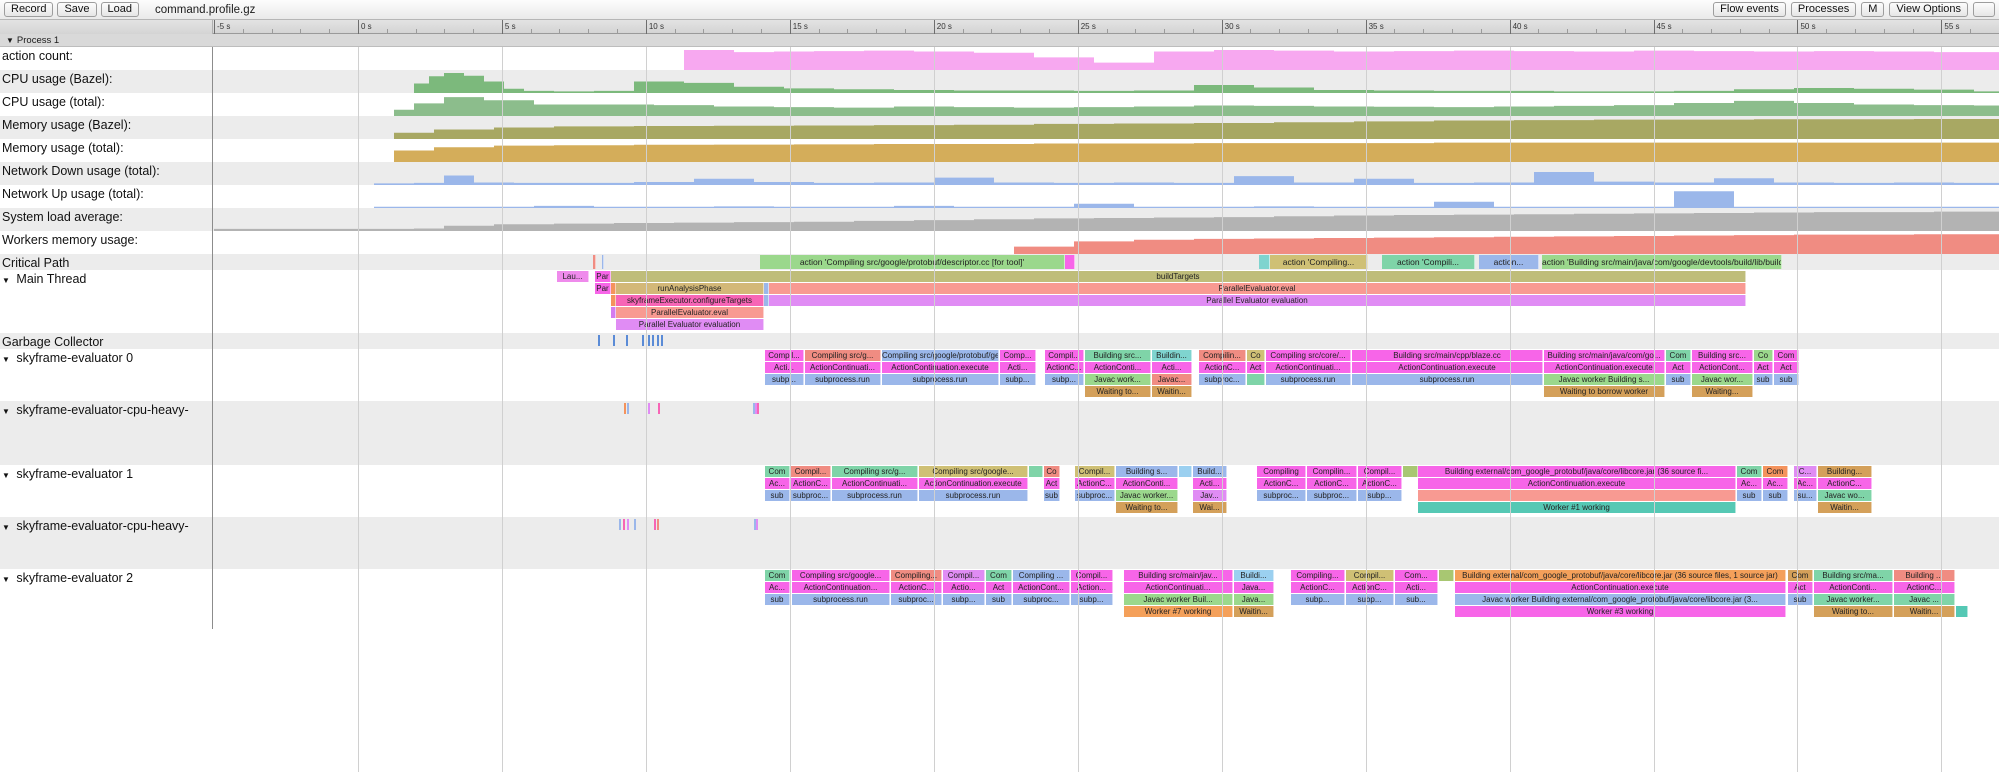 The height and width of the screenshot is (772, 1999). I want to click on slice: Parallel Evaluator evaluation, so click(1257, 300).